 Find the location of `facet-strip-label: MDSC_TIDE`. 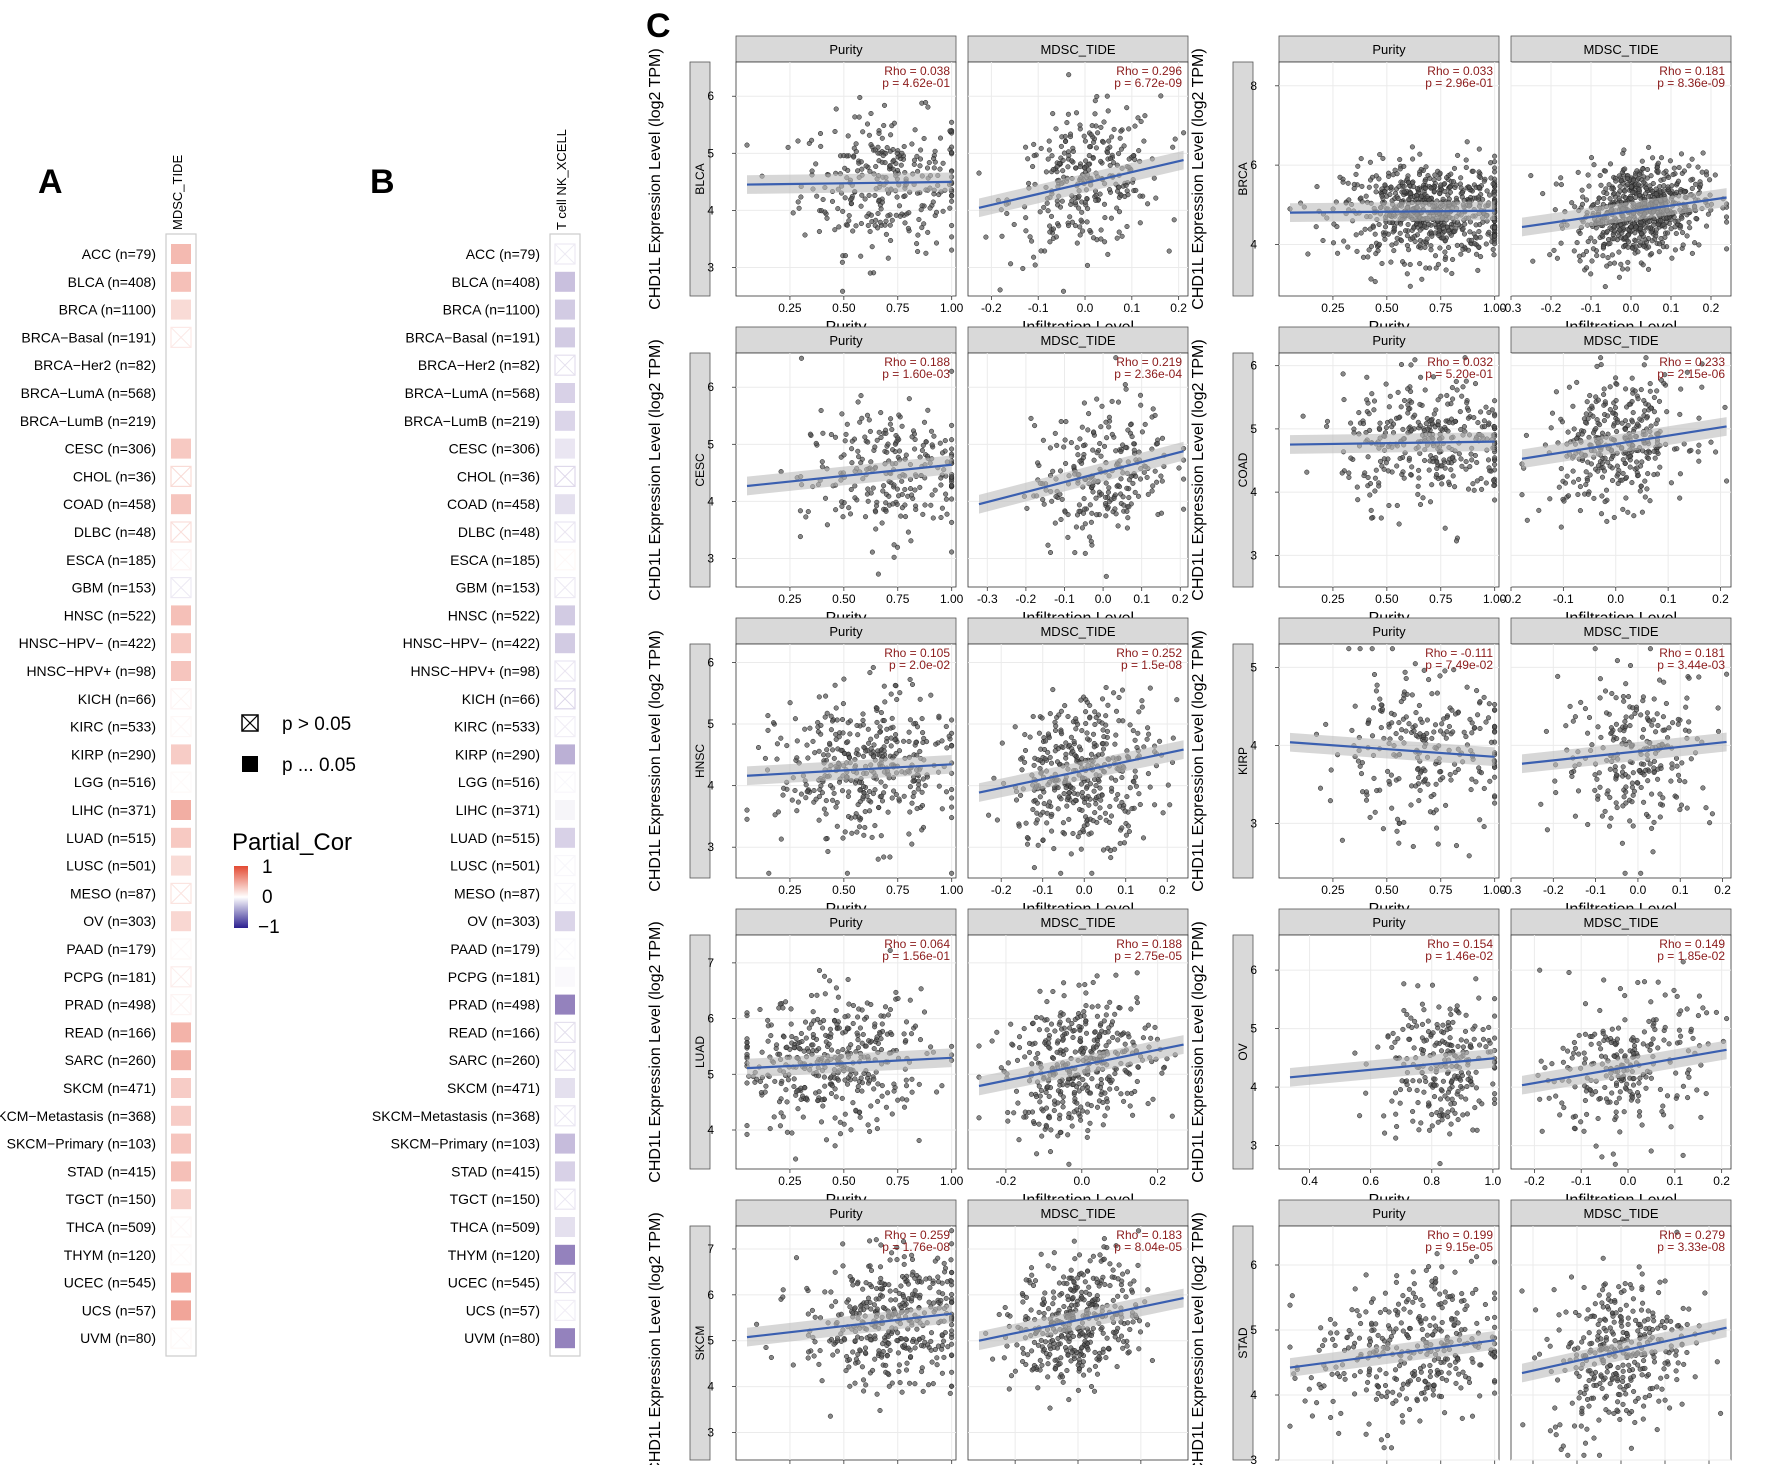

facet-strip-label: MDSC_TIDE is located at coordinates (1077, 49).